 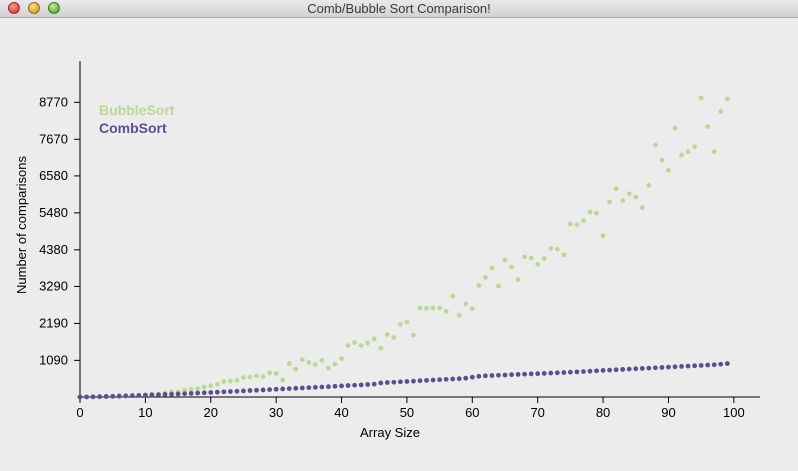 What do you see at coordinates (407, 412) in the screenshot?
I see `x-tick-label: 50` at bounding box center [407, 412].